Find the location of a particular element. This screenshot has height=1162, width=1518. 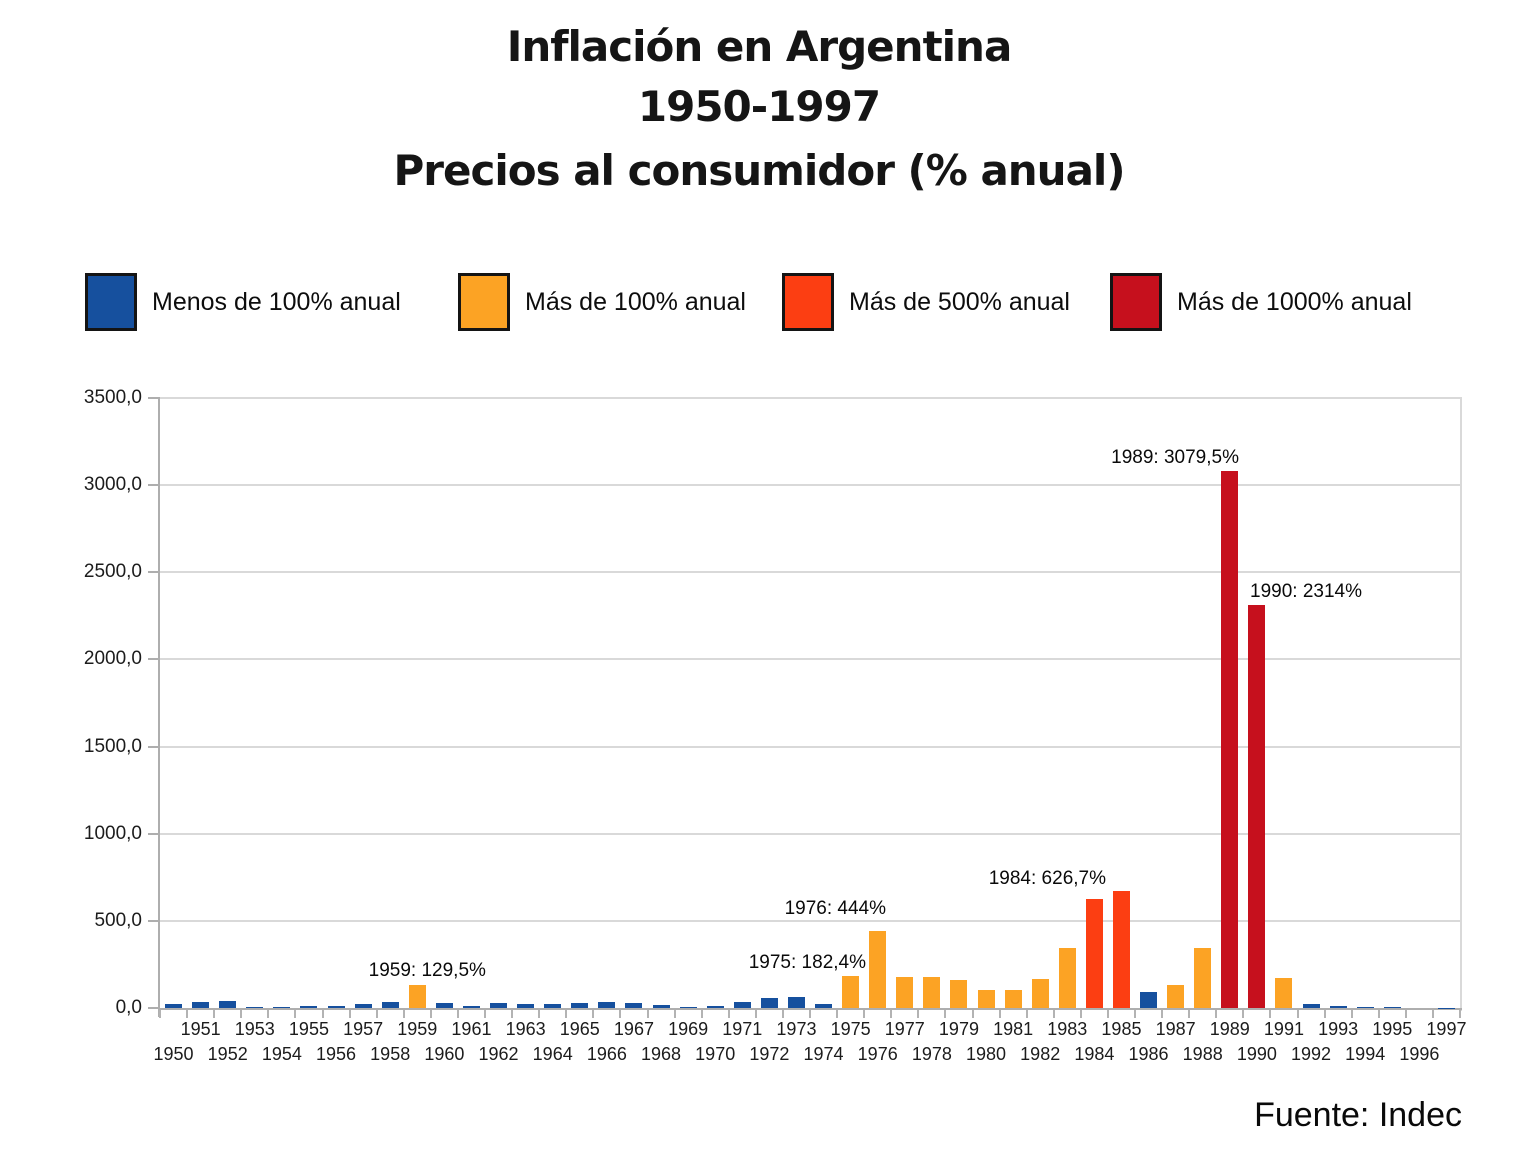

bar-1990 is located at coordinates (1257, 806).